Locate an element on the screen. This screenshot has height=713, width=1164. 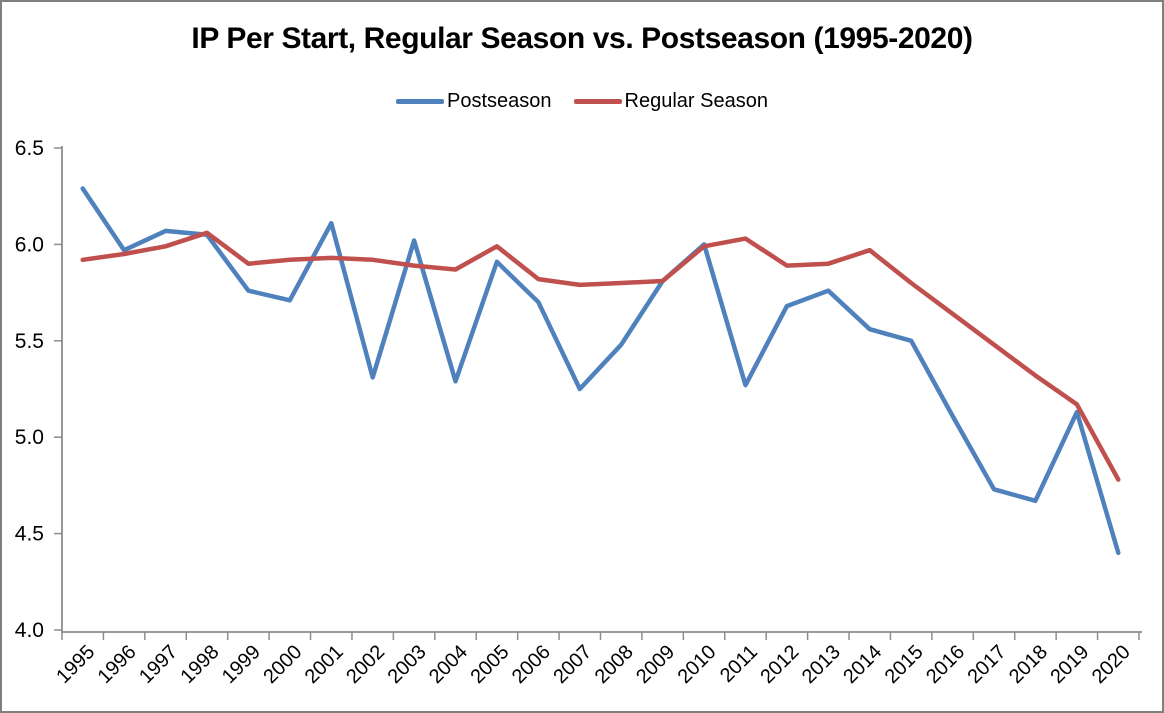
regular-season-line-swatch-icon is located at coordinates (597, 101).